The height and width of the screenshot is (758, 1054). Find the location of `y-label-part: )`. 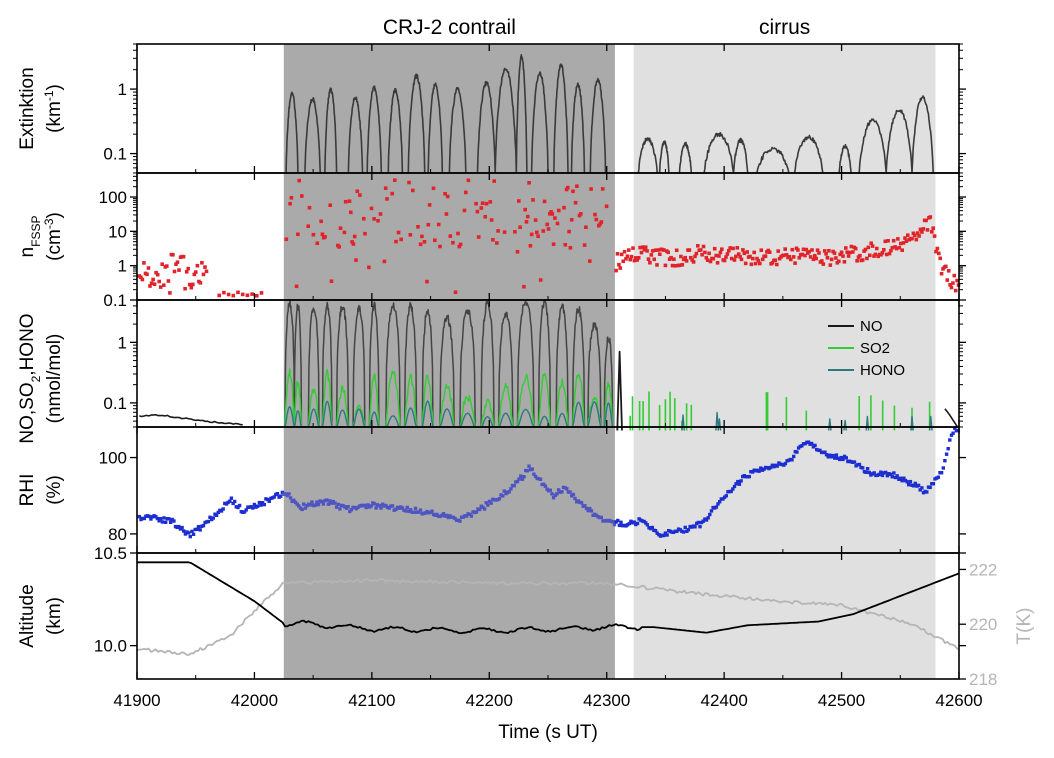

y-label-part: ) is located at coordinates (54, 87).